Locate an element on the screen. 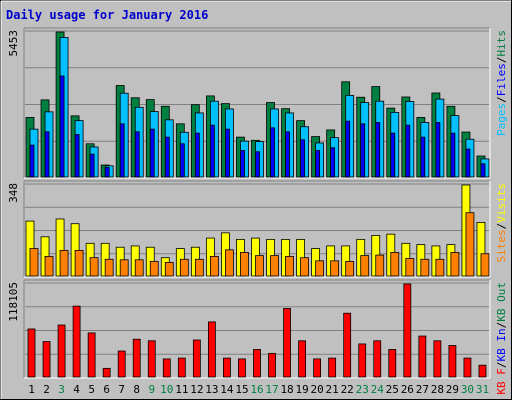 The height and width of the screenshot is (400, 512). x-tick-label: 2 is located at coordinates (46, 389).